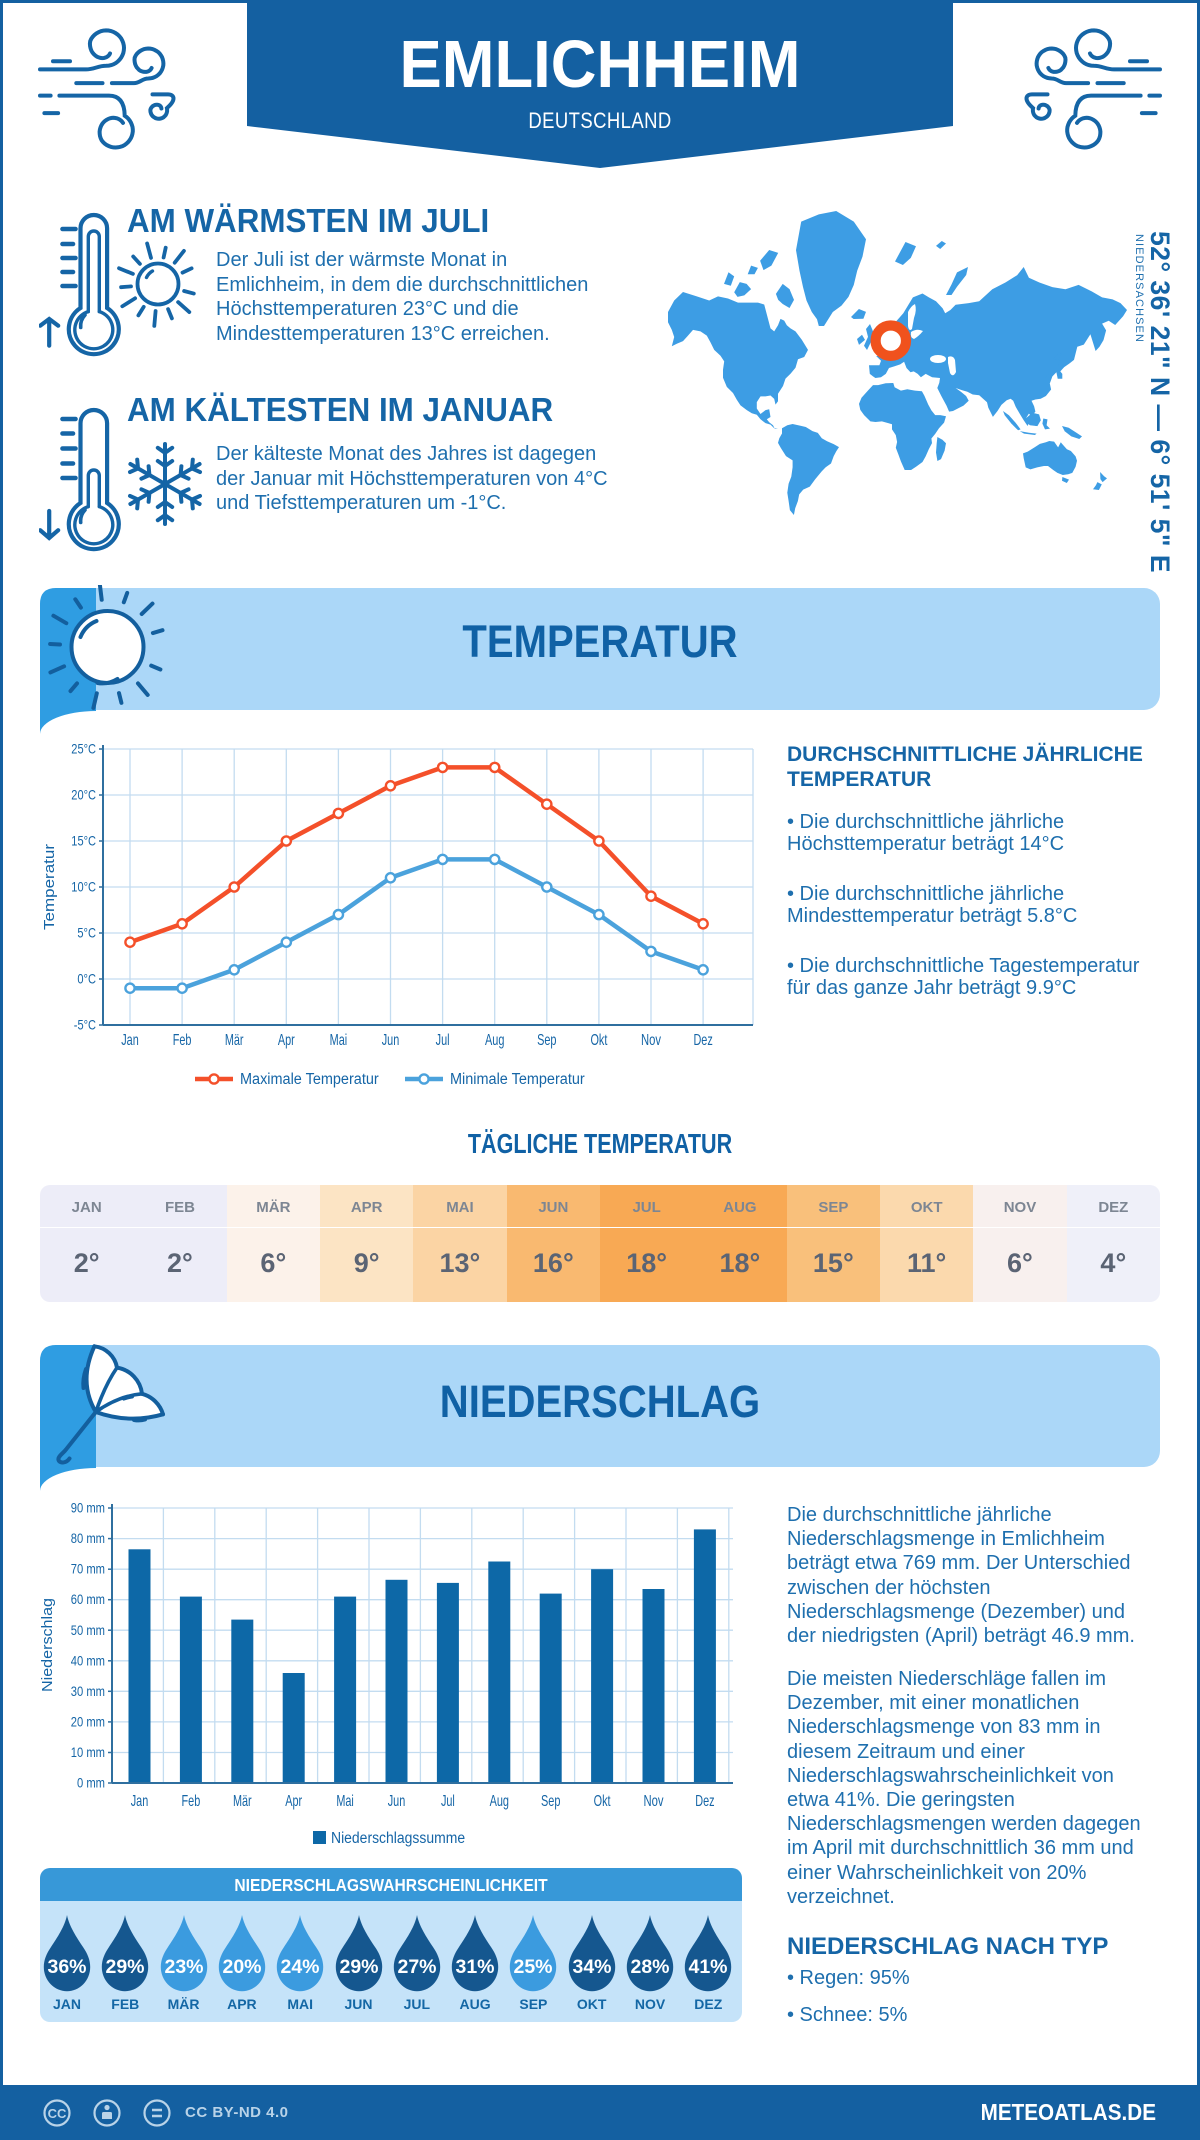 This screenshot has width=1200, height=2140. What do you see at coordinates (49, 887) in the screenshot?
I see `svg-text: Temperatur` at bounding box center [49, 887].